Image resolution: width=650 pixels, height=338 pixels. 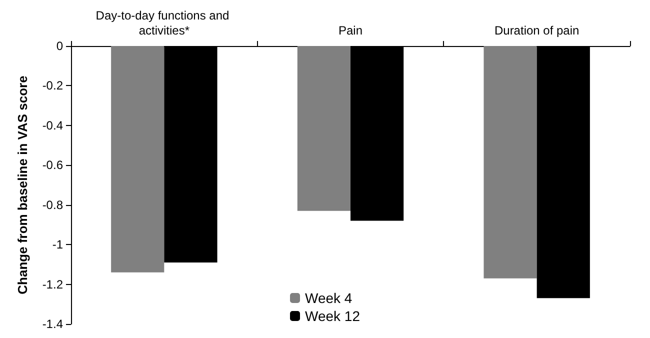 What do you see at coordinates (53, 165) in the screenshot?
I see `y-tick-label: -0.6` at bounding box center [53, 165].